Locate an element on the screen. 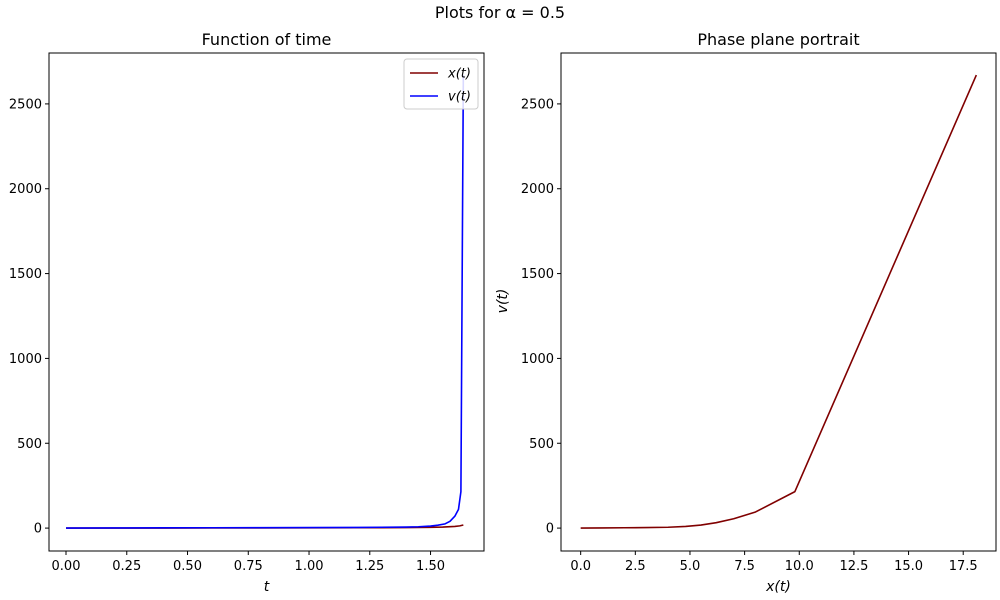 This screenshot has width=1000, height=600. left-y-tick-label: 0 is located at coordinates (38, 529).